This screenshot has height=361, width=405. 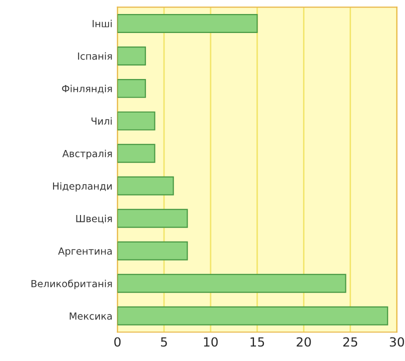 I want to click on x-tick-label: 5, so click(x=164, y=342).